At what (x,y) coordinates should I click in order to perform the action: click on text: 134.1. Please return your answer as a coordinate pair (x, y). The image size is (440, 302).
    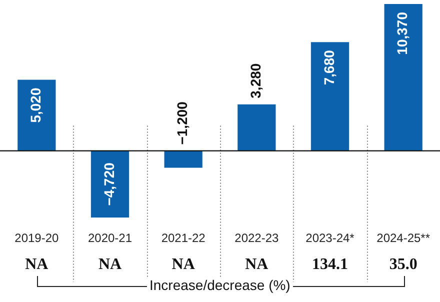
    Looking at the image, I should click on (330, 265).